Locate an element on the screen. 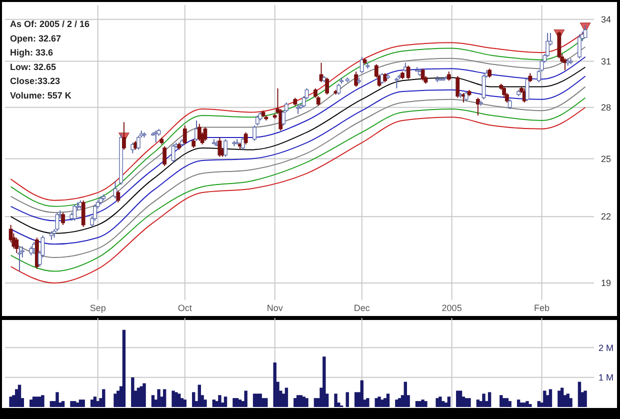 This screenshot has width=620, height=419. y-tick-label: 31 is located at coordinates (606, 61).